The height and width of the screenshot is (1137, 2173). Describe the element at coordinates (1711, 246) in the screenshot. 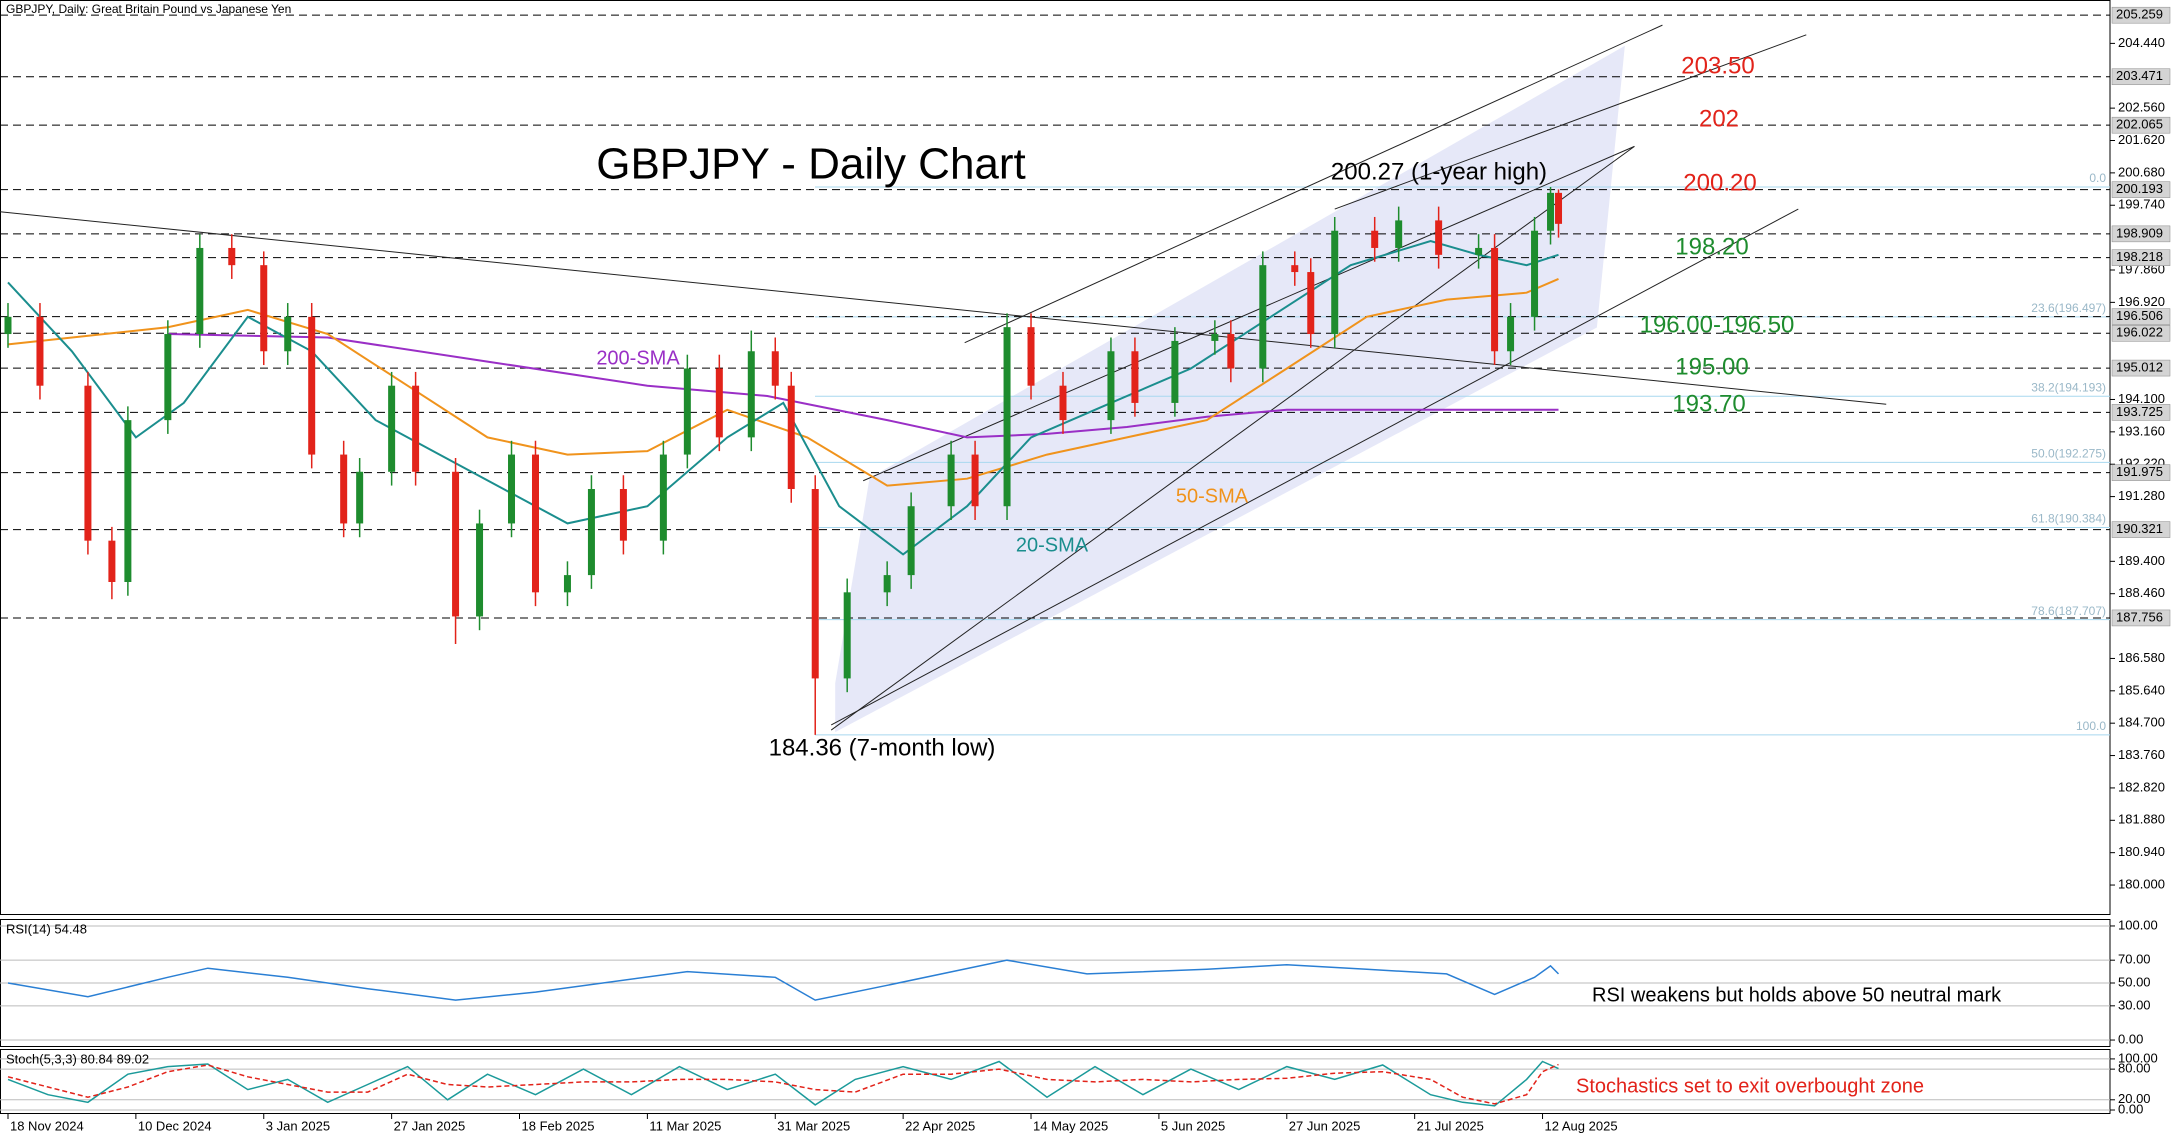

I see `annotation: 198.20` at that location.